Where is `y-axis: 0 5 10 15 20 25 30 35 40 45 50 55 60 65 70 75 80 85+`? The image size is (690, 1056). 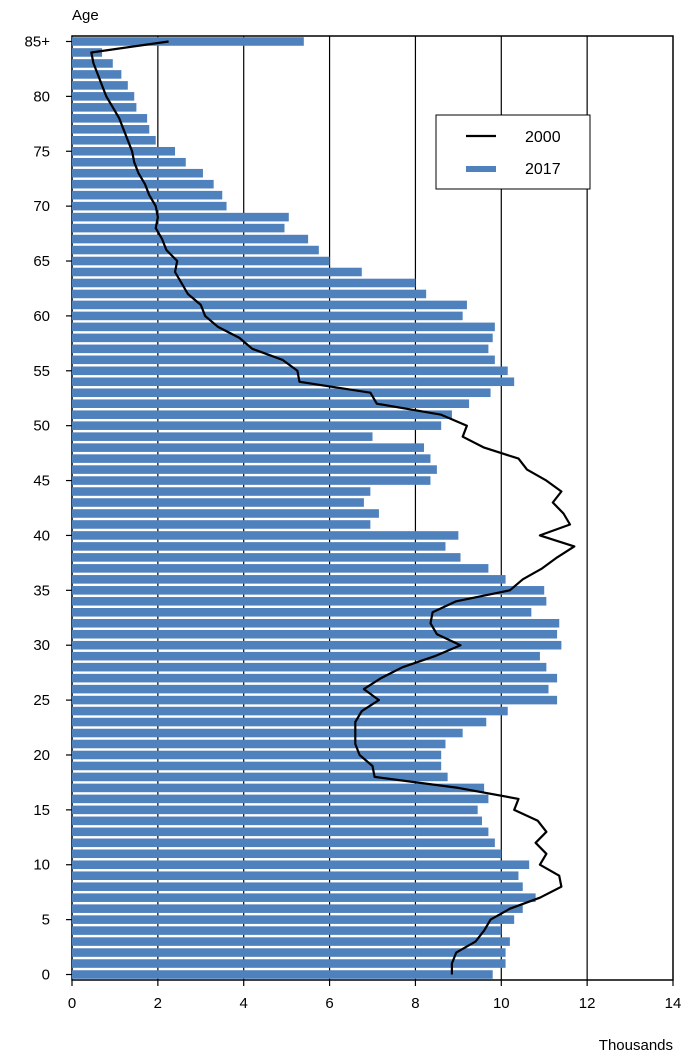 y-axis: 0 5 10 15 20 25 30 35 40 45 50 55 60 65 70 75 80 85+ is located at coordinates (48, 508).